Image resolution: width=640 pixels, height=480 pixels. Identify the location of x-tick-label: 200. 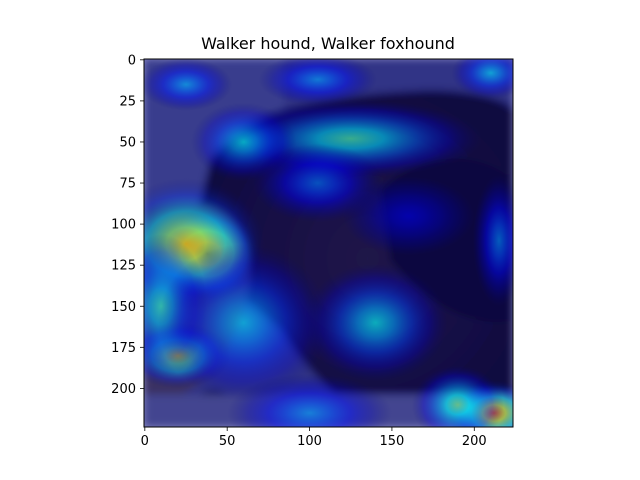
(474, 441).